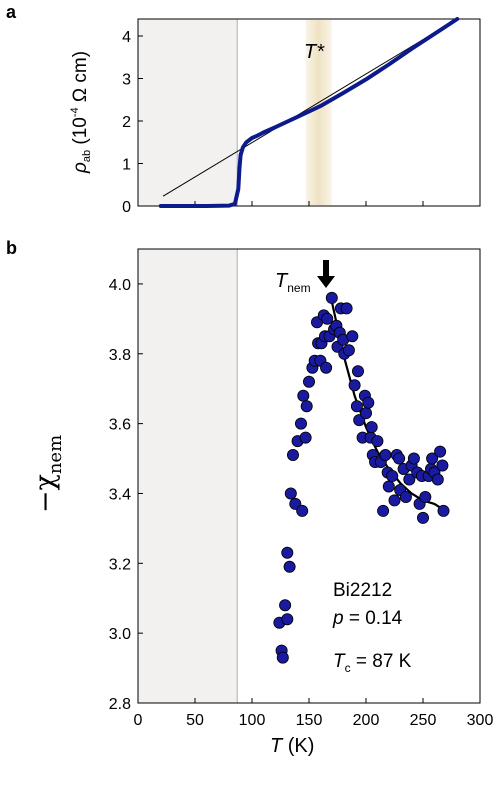 This screenshot has height=794, width=498. Describe the element at coordinates (80, 168) in the screenshot. I see `rho-symbol: ρ` at that location.